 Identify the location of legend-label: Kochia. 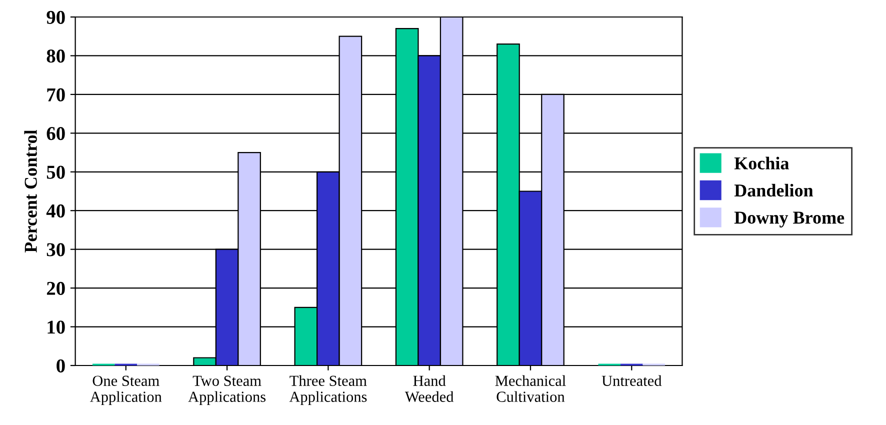
(761, 163).